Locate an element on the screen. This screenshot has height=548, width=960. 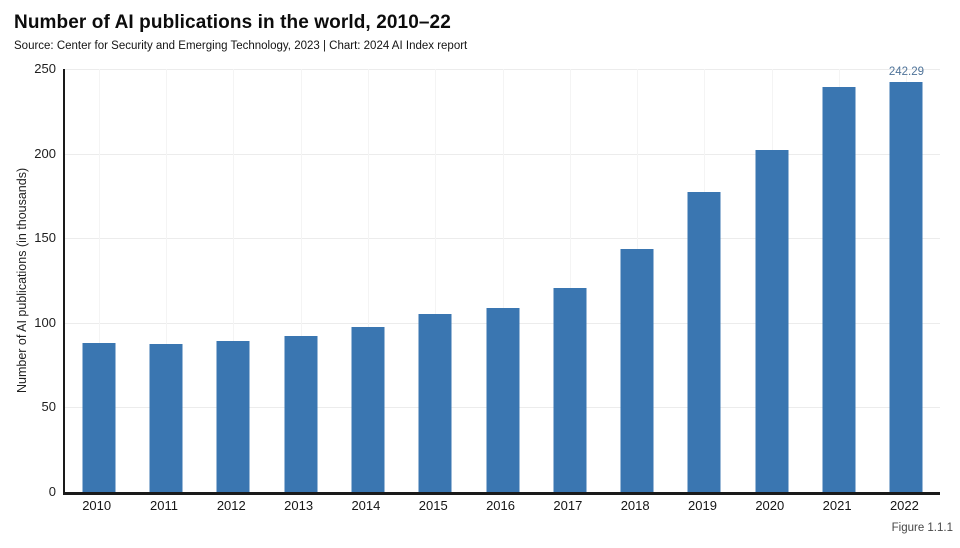
y-tick-label: 250 is located at coordinates (45, 68).